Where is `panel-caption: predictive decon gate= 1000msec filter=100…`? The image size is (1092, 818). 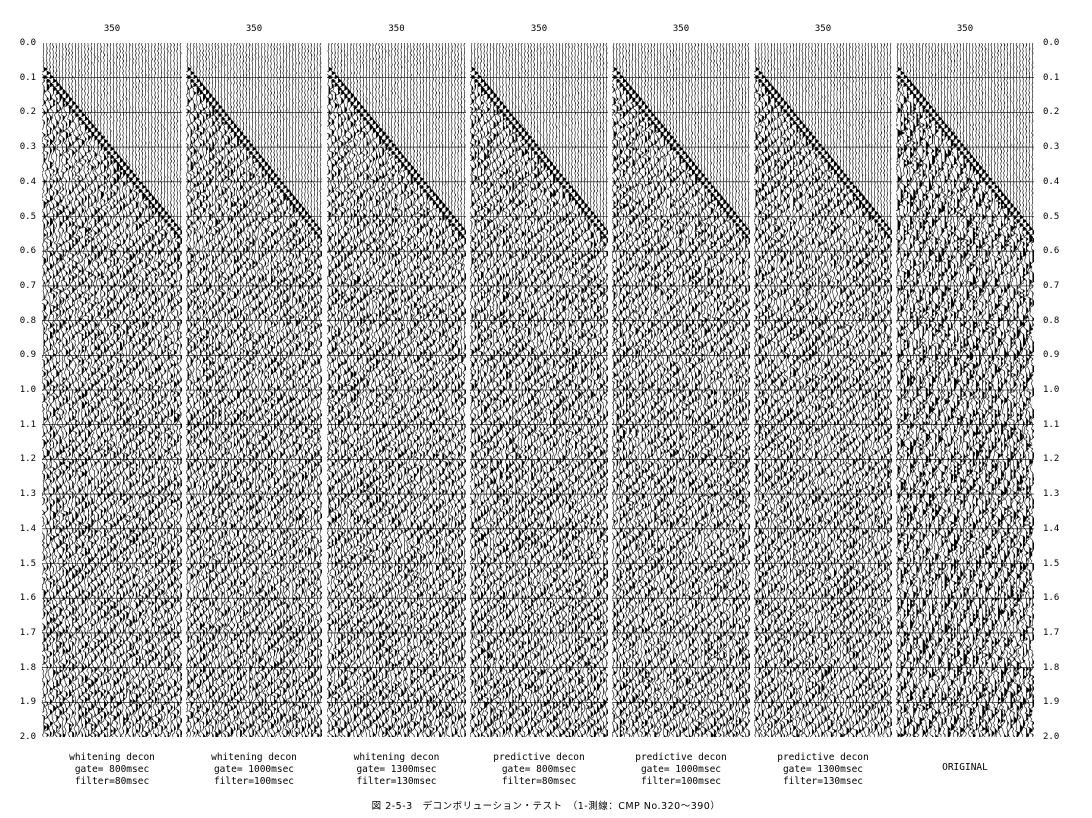 panel-caption: predictive decon gate= 1000msec filter=100… is located at coordinates (681, 770).